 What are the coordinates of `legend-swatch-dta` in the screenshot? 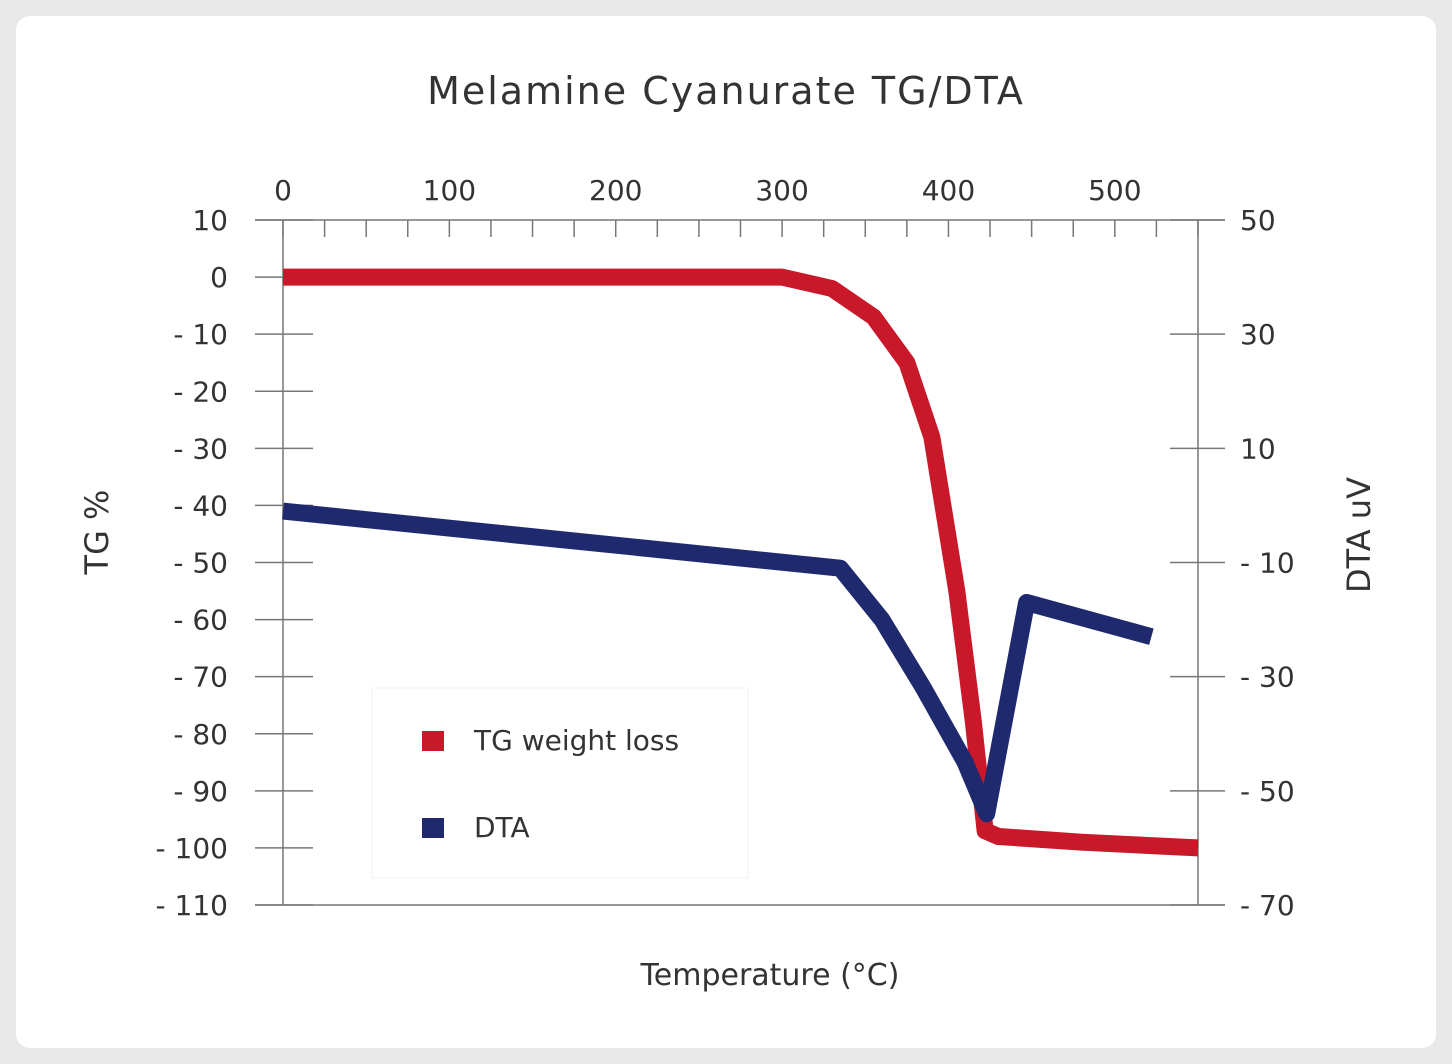 It's located at (433, 828).